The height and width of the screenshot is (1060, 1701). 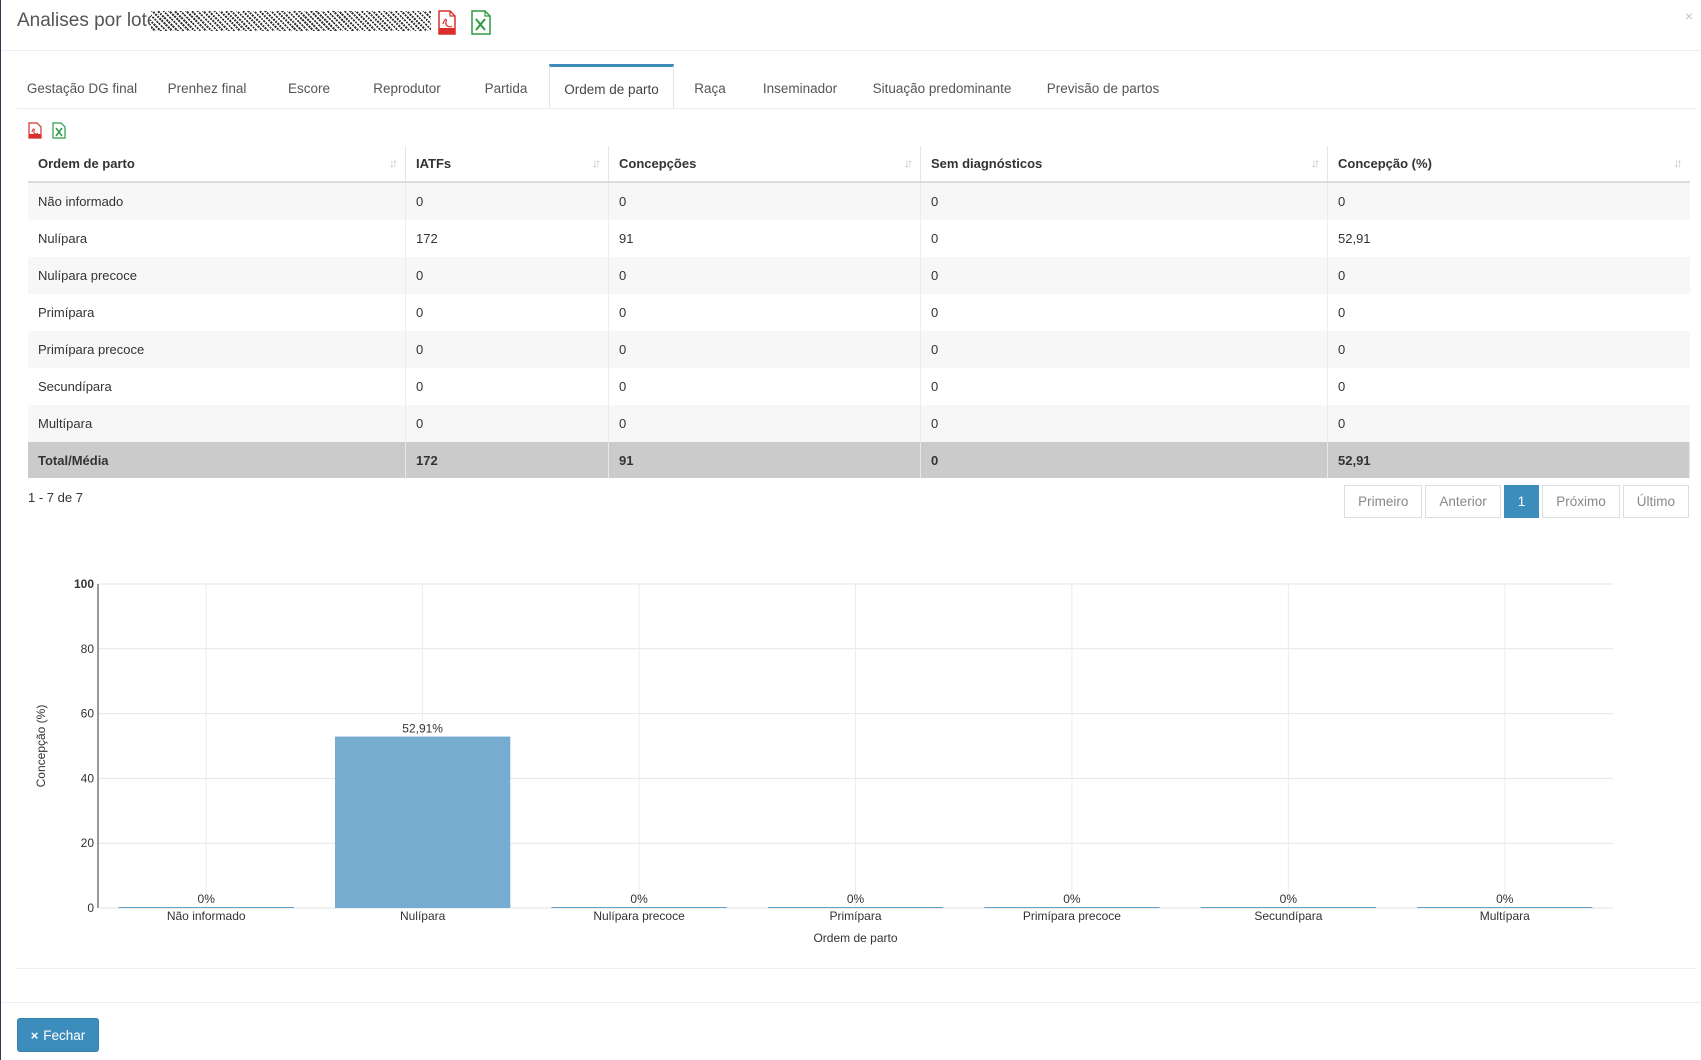 I want to click on table-row: Primípara 0 0 0 0, so click(x=859, y=312).